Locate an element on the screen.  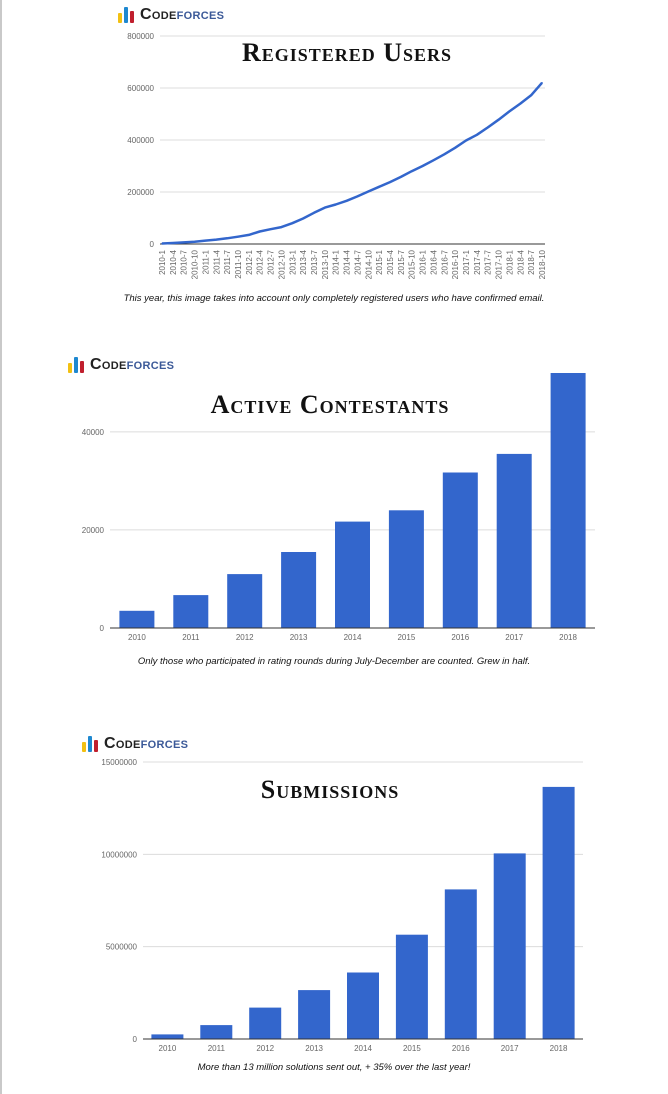
x-tick-label: 2015-7 is located at coordinates (401, 261).